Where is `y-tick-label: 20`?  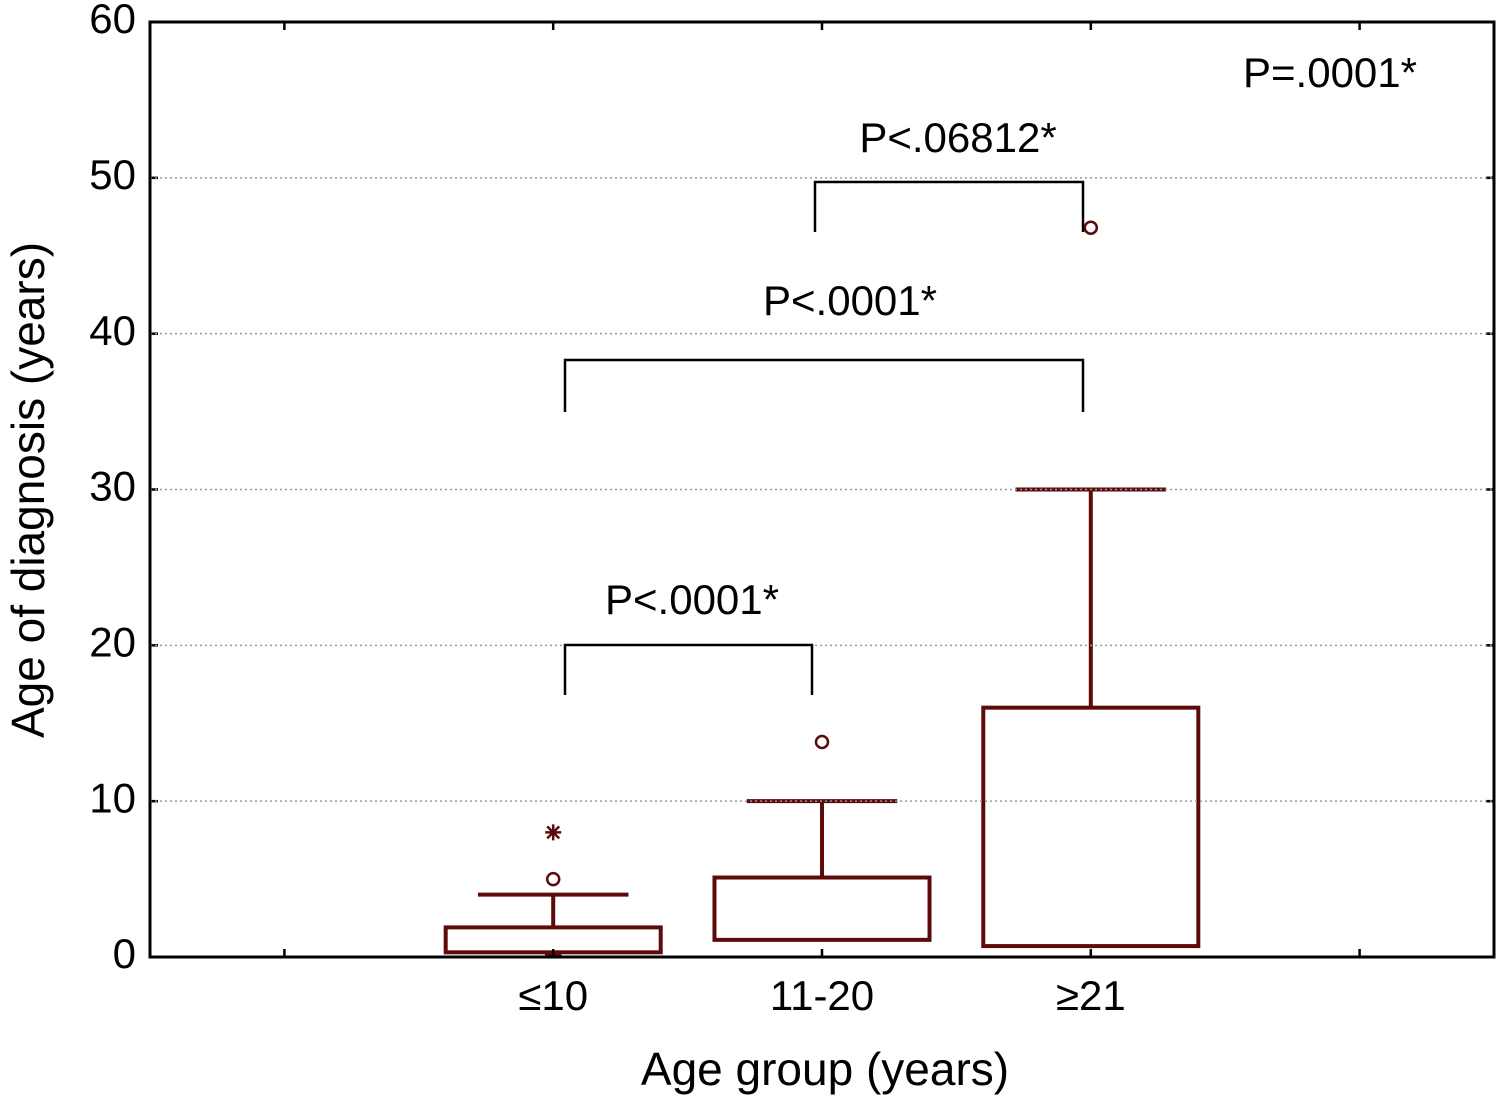
y-tick-label: 20 is located at coordinates (112, 641).